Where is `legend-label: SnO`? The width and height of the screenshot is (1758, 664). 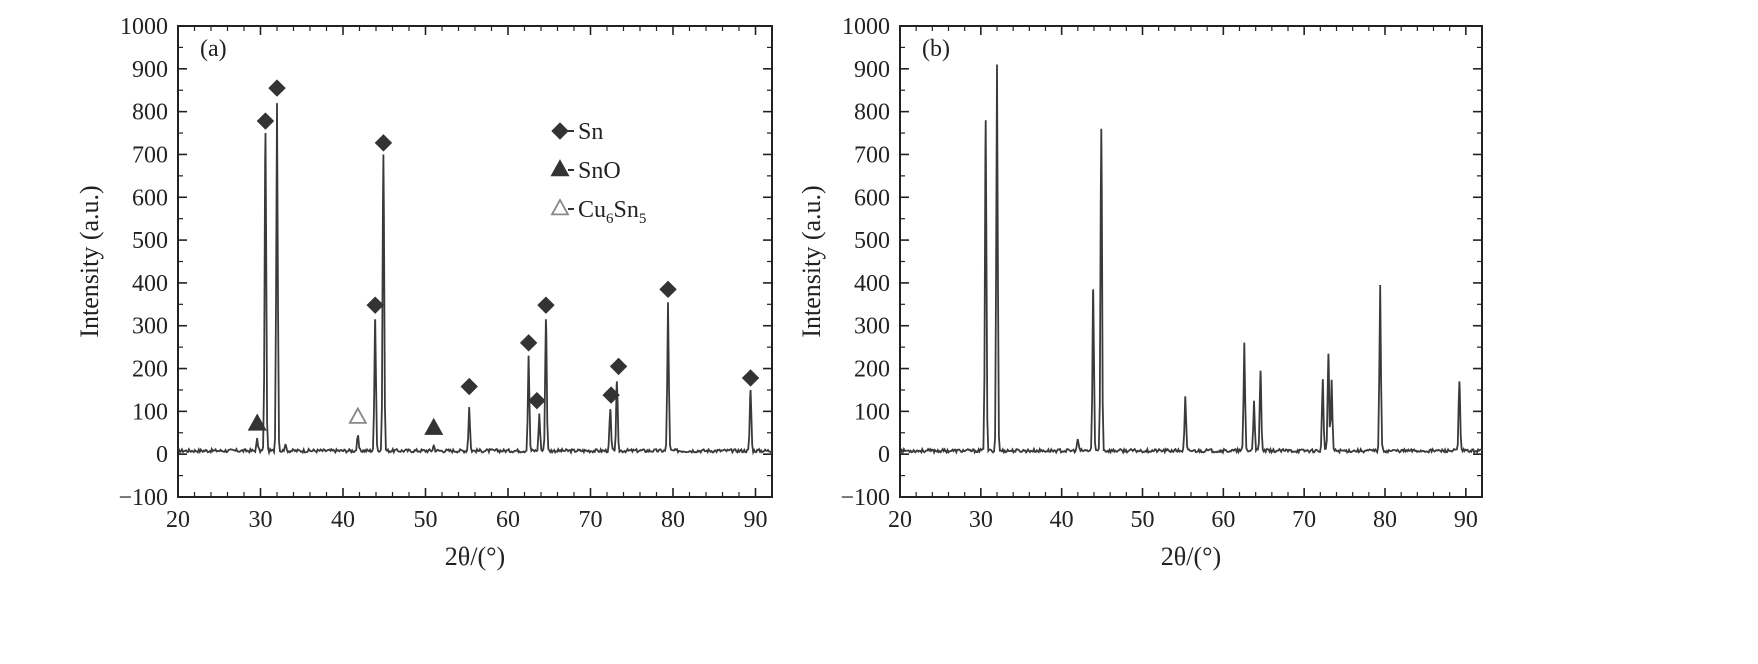 legend-label: SnO is located at coordinates (599, 171).